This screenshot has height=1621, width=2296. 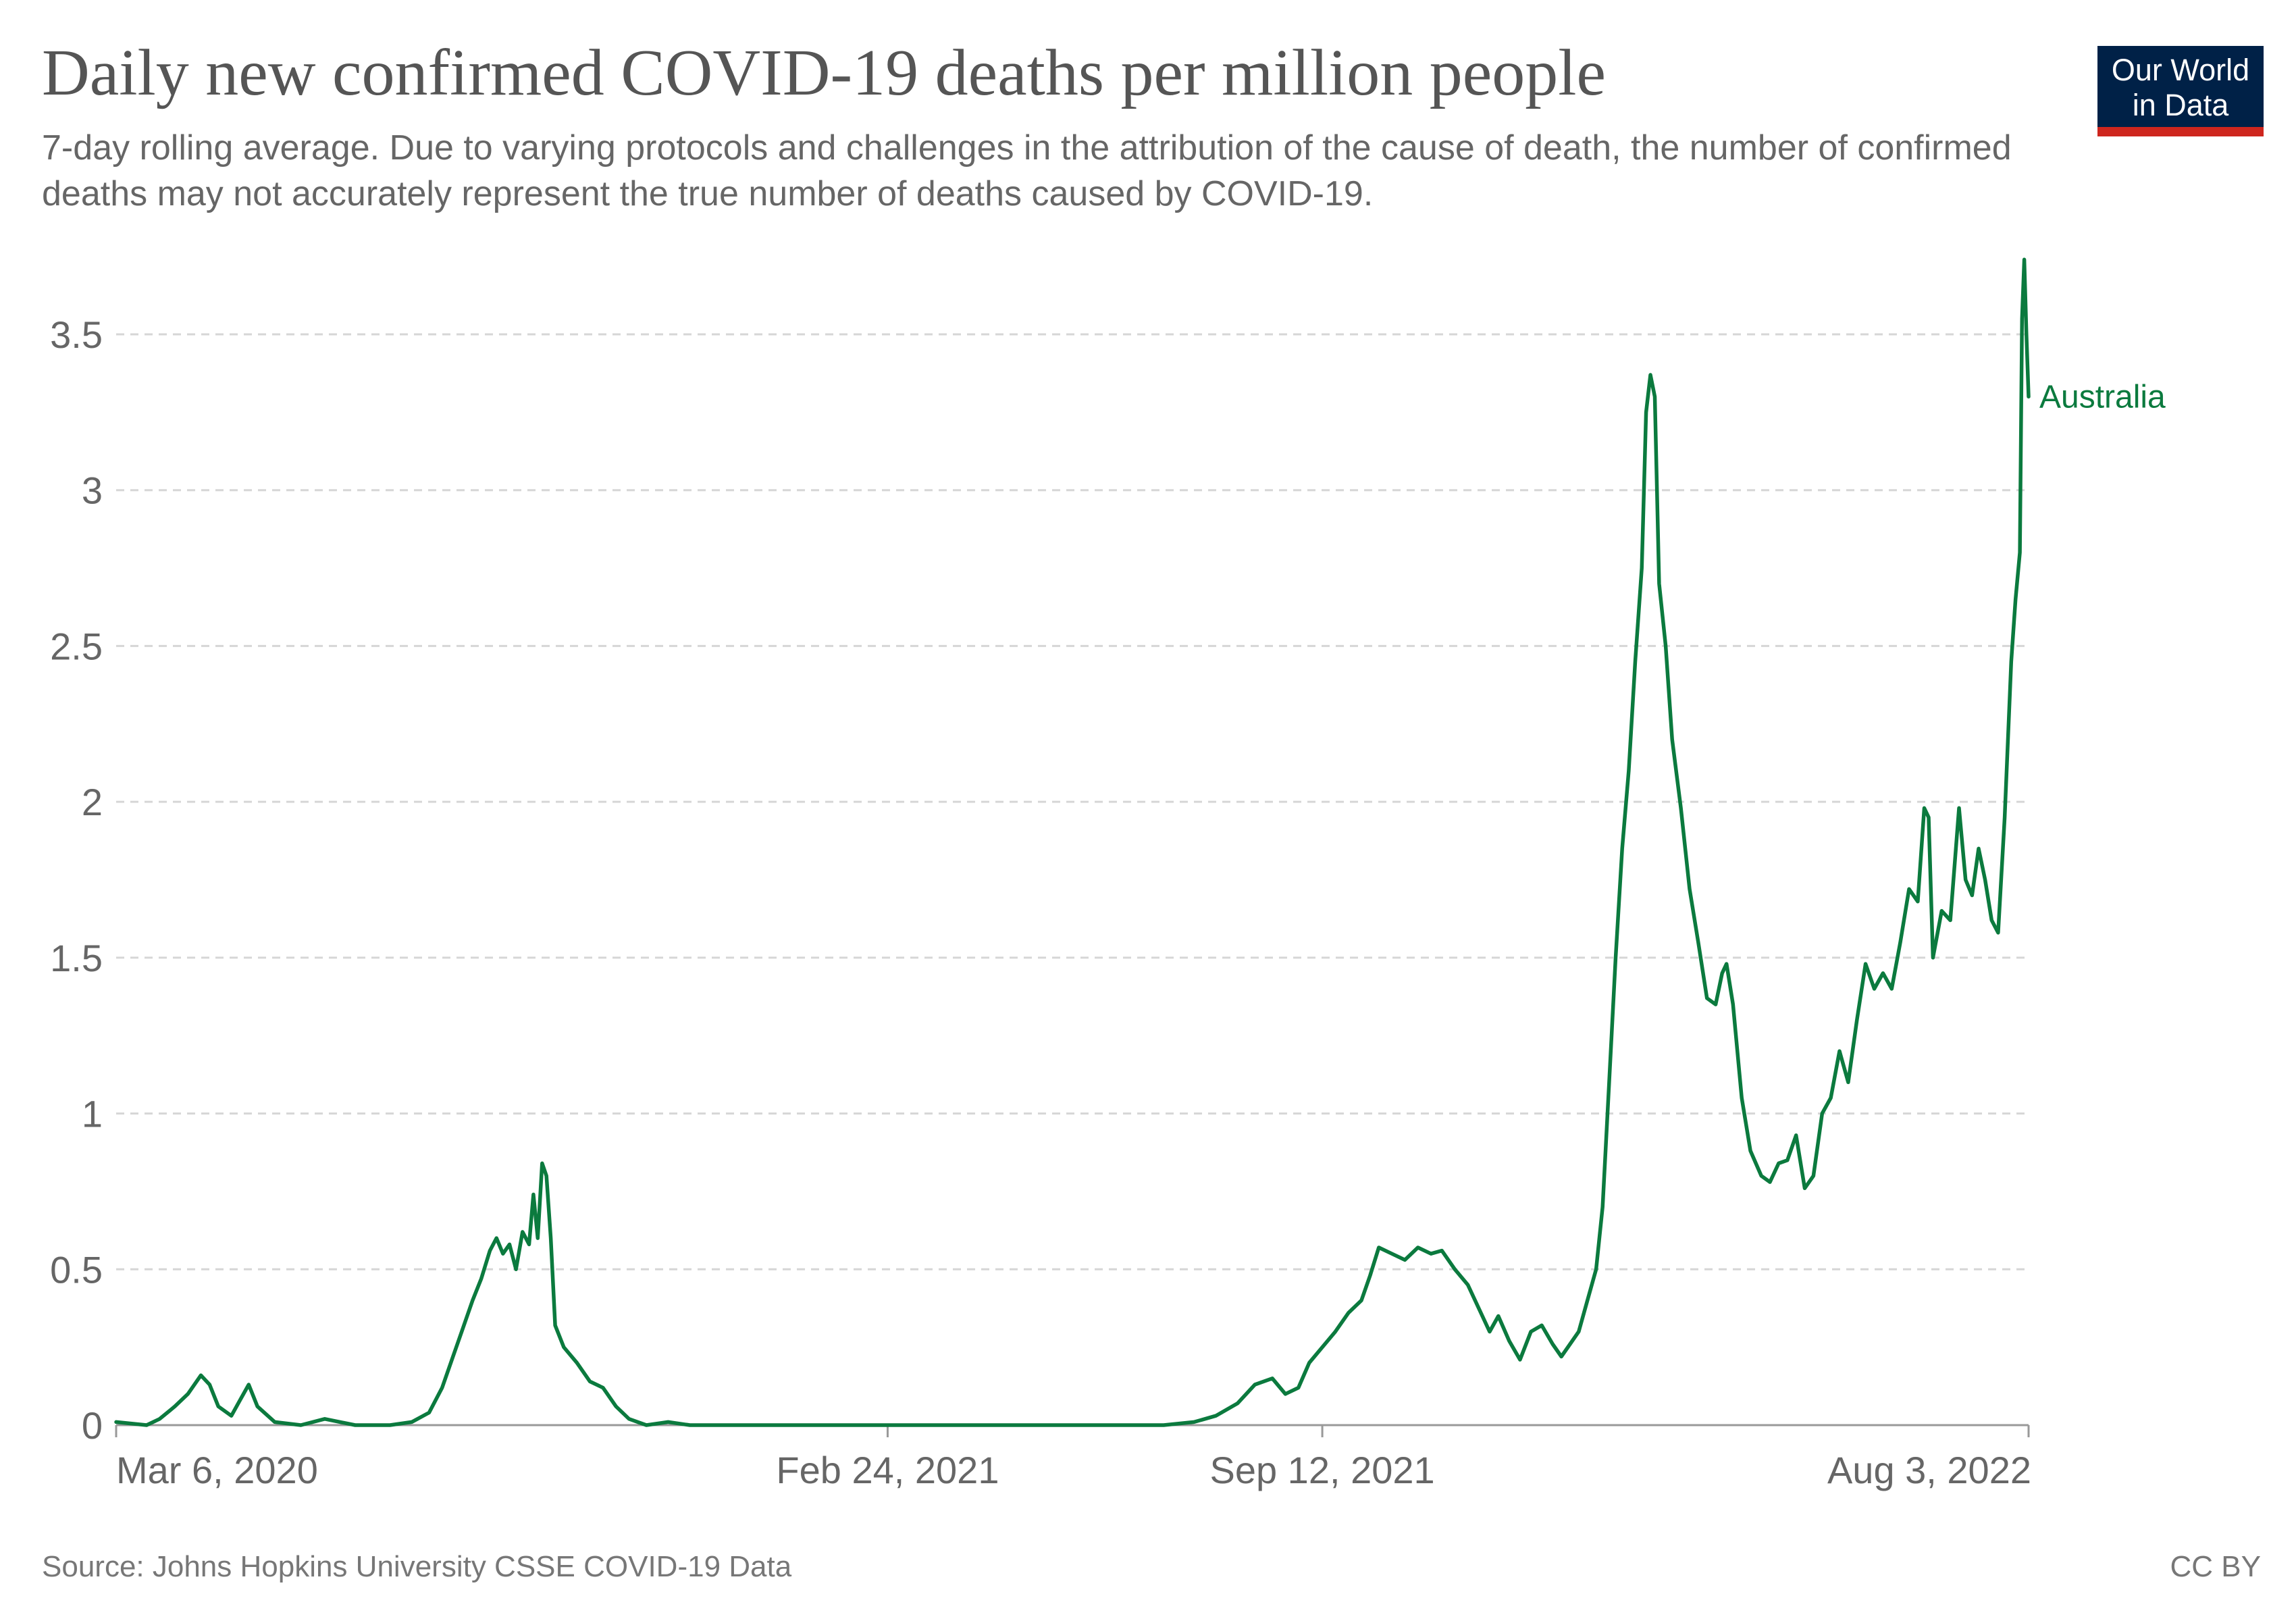 I want to click on y-tick-label: 0.5, so click(x=76, y=1269).